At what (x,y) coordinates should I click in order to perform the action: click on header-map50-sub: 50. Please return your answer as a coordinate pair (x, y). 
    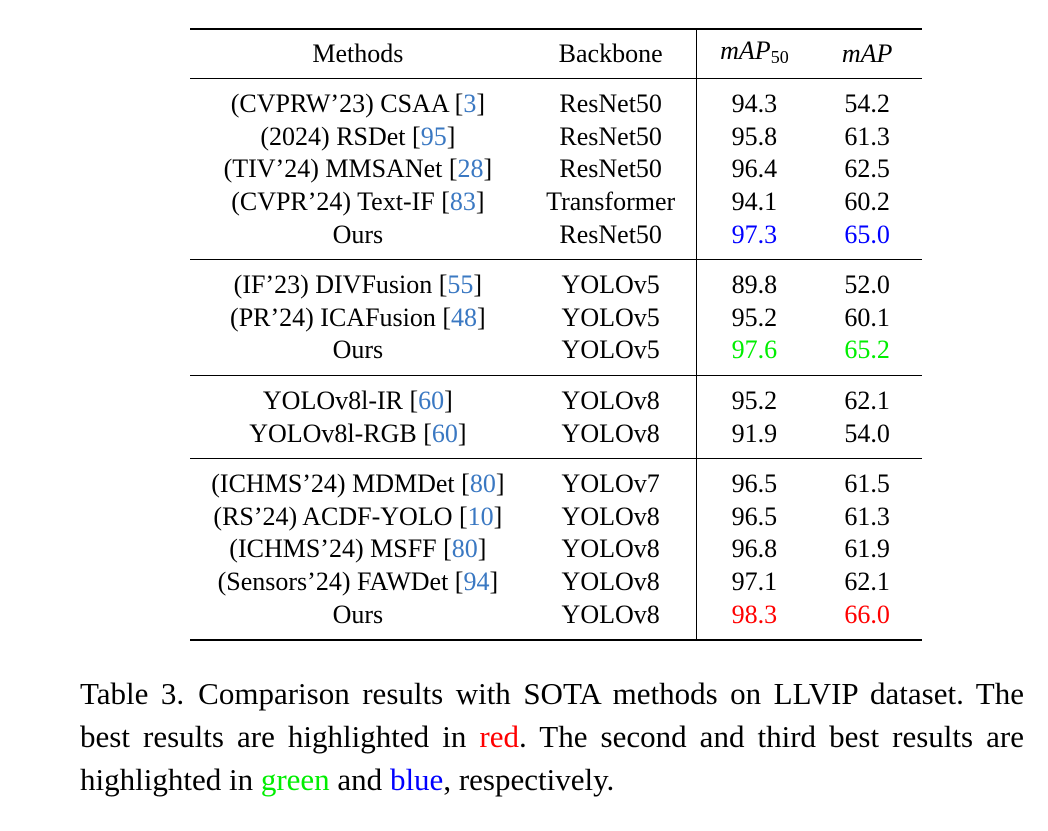
    Looking at the image, I should click on (779, 57).